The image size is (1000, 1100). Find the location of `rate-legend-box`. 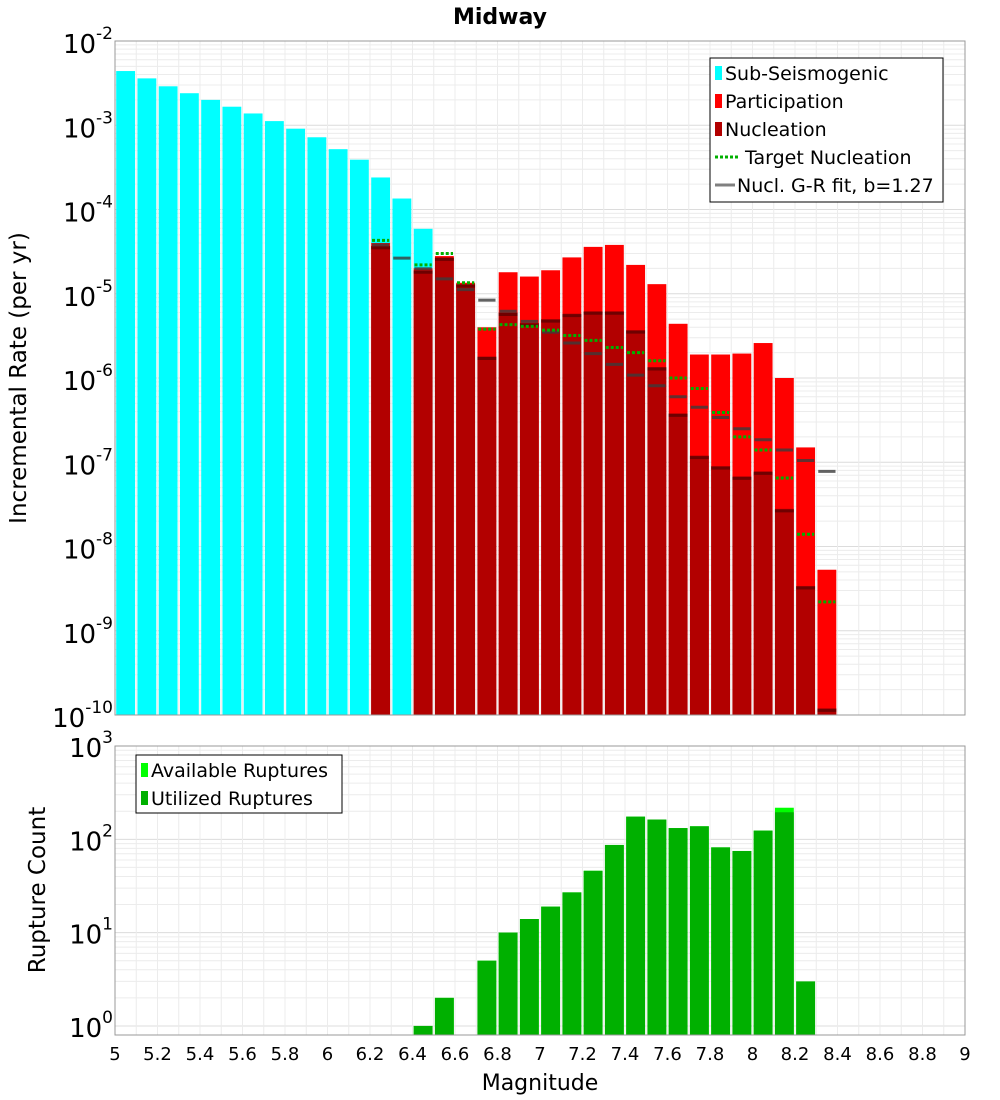

rate-legend-box is located at coordinates (826, 130).